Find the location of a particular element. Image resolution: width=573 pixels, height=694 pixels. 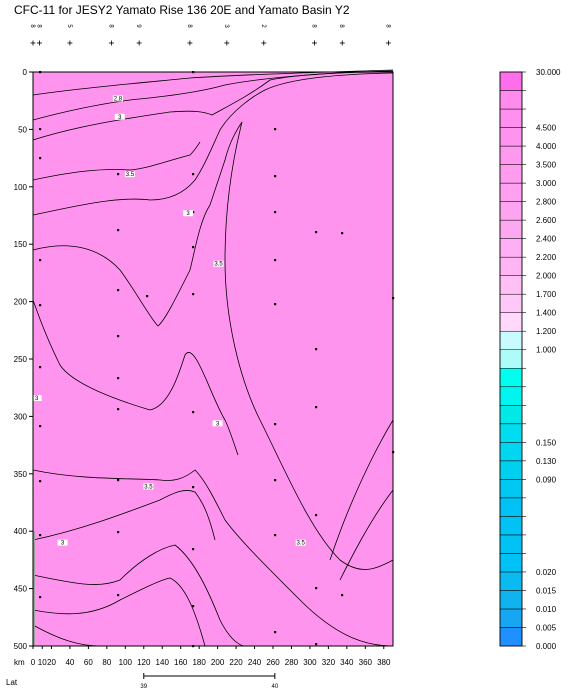

edge-strip is located at coordinates (34, 588).